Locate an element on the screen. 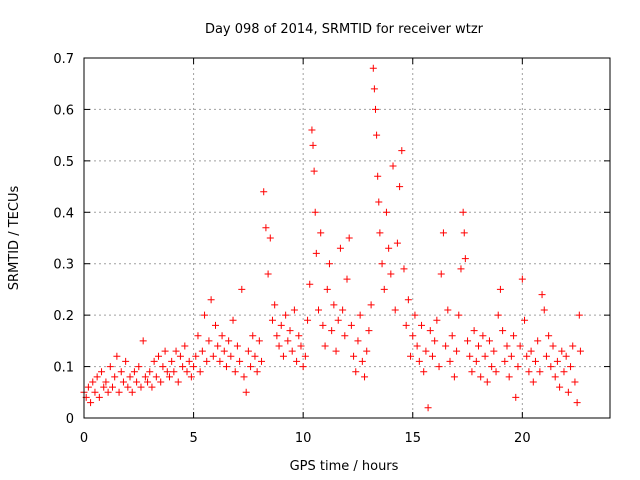 The width and height of the screenshot is (640, 480). y-tick-label: 0.1 is located at coordinates (63, 368).